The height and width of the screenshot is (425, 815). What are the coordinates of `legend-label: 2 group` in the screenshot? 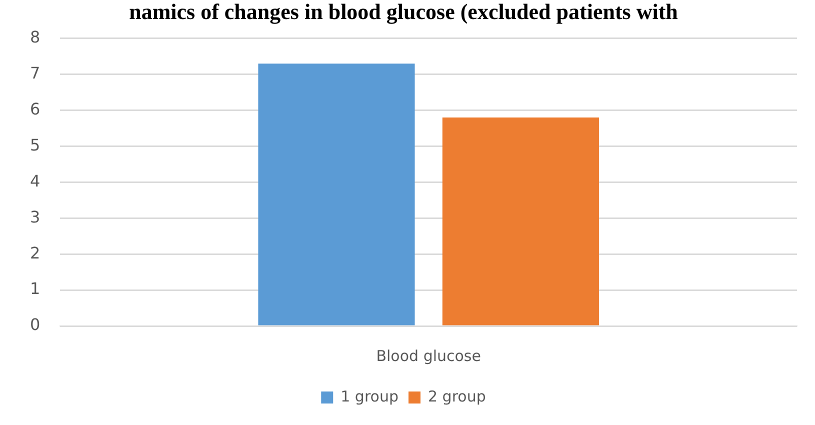 It's located at (457, 396).